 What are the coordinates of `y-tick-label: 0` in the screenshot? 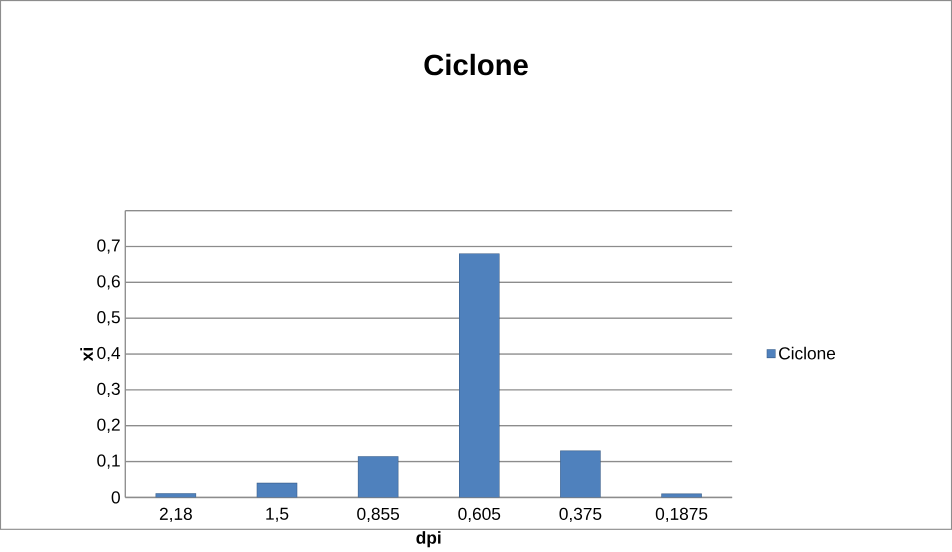 It's located at (116, 497).